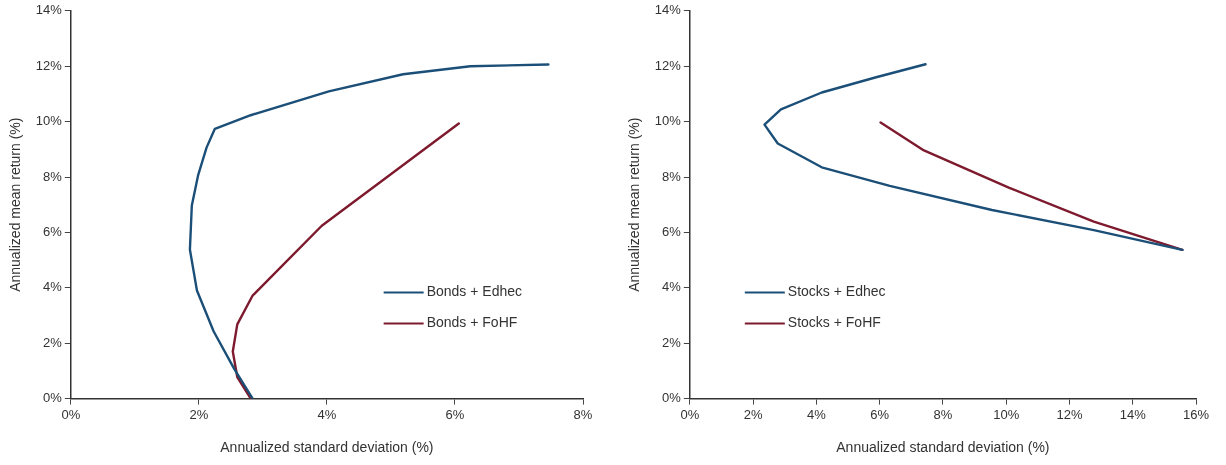 This screenshot has width=1226, height=465. I want to click on legend-label: Bonds + FoHF, so click(472, 322).